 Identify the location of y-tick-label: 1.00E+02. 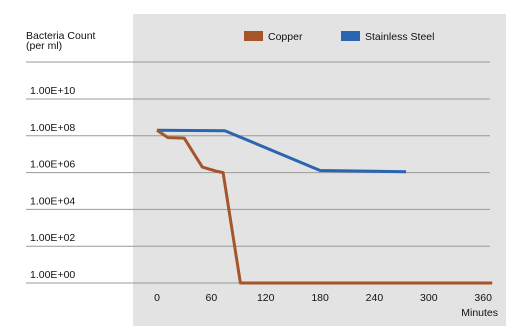
(52, 238).